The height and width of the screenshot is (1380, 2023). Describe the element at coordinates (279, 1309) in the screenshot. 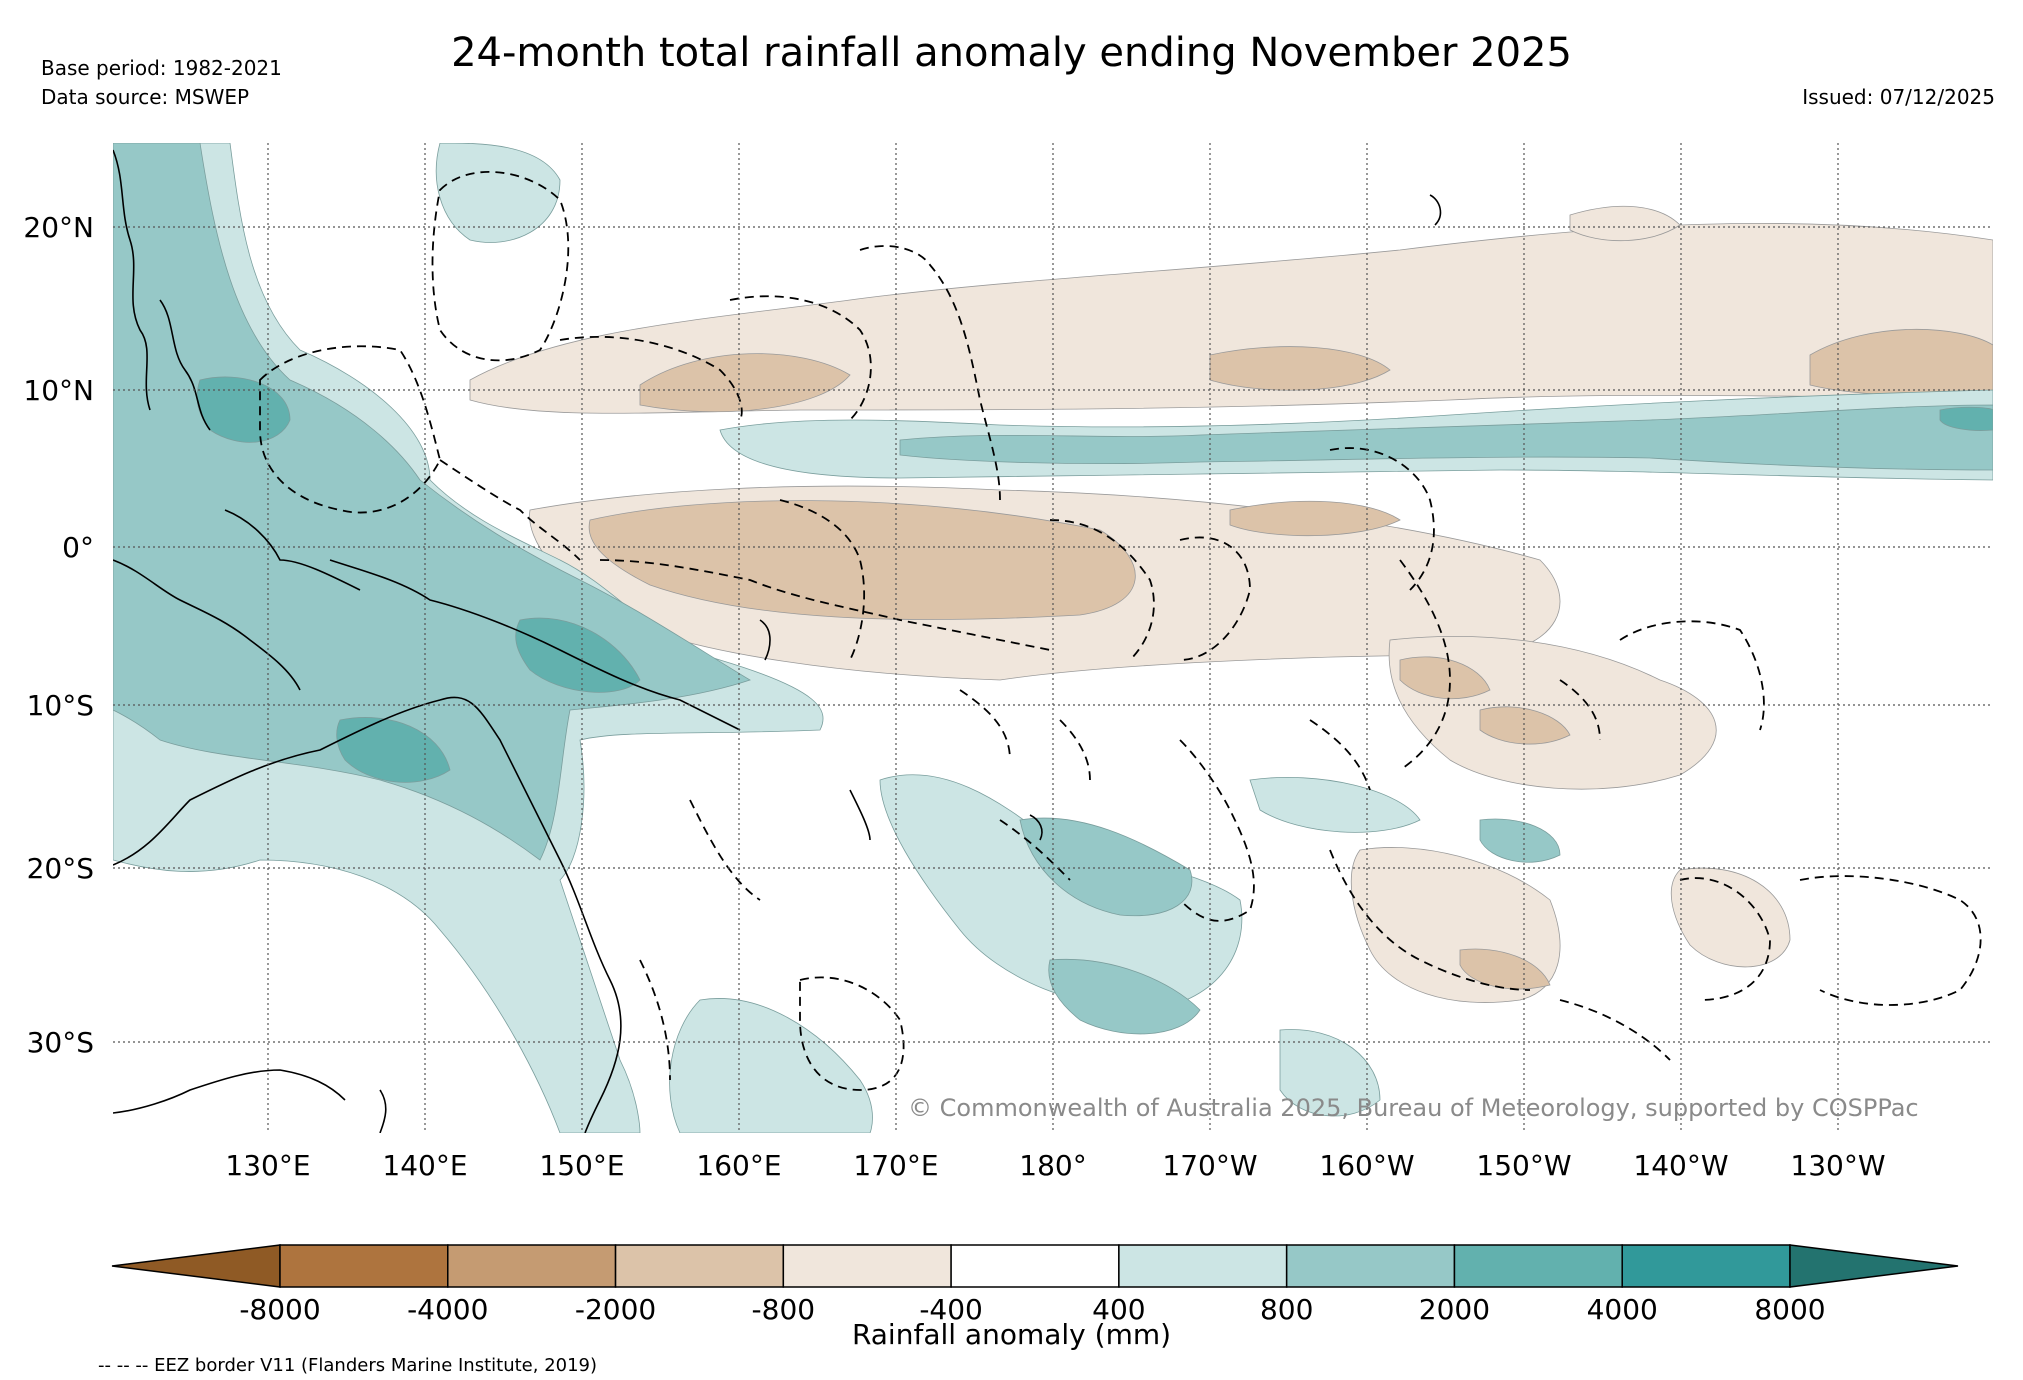

I see `colorbar-tick-label: -8000` at that location.